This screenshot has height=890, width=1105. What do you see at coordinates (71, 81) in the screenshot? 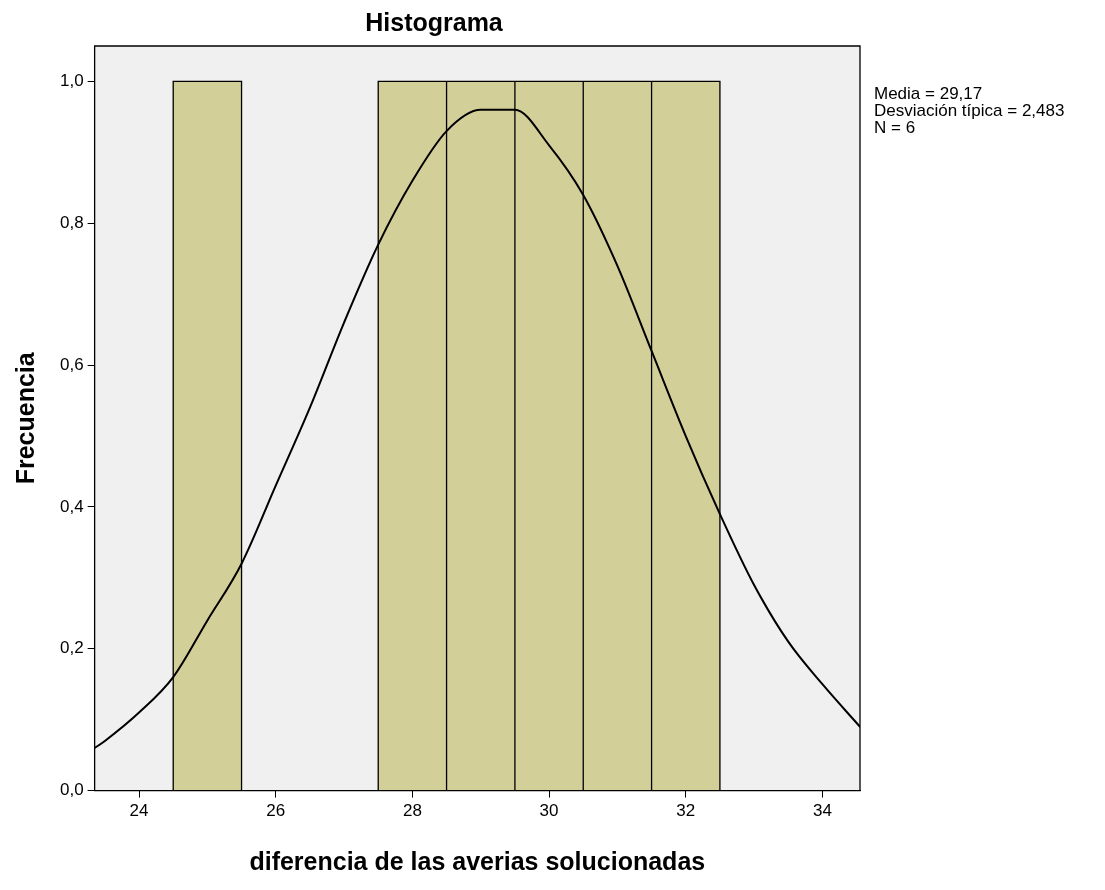
I see `y-tick-label: 1,0` at bounding box center [71, 81].